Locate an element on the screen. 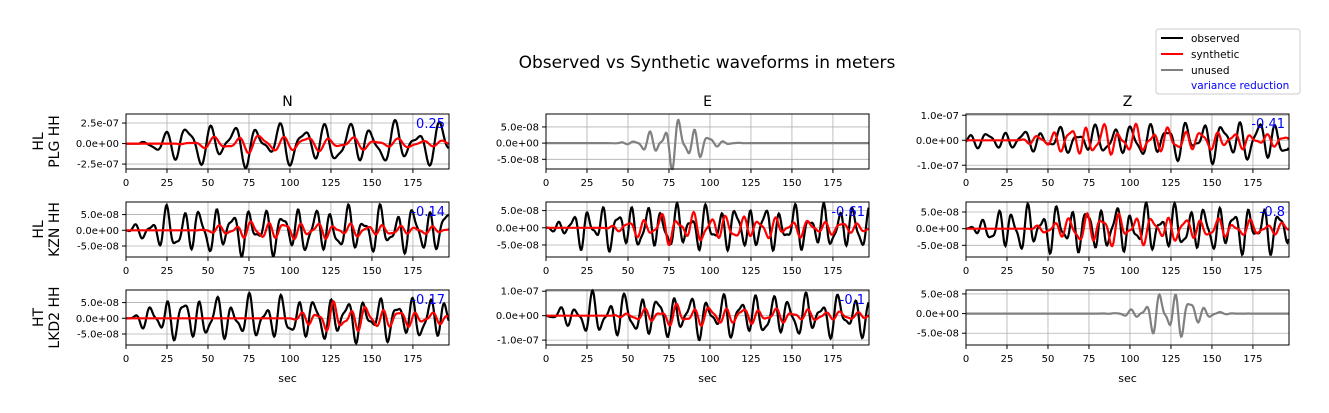 This screenshot has width=1329, height=413. synthetic-trace-r0c2 is located at coordinates (1128, 139).